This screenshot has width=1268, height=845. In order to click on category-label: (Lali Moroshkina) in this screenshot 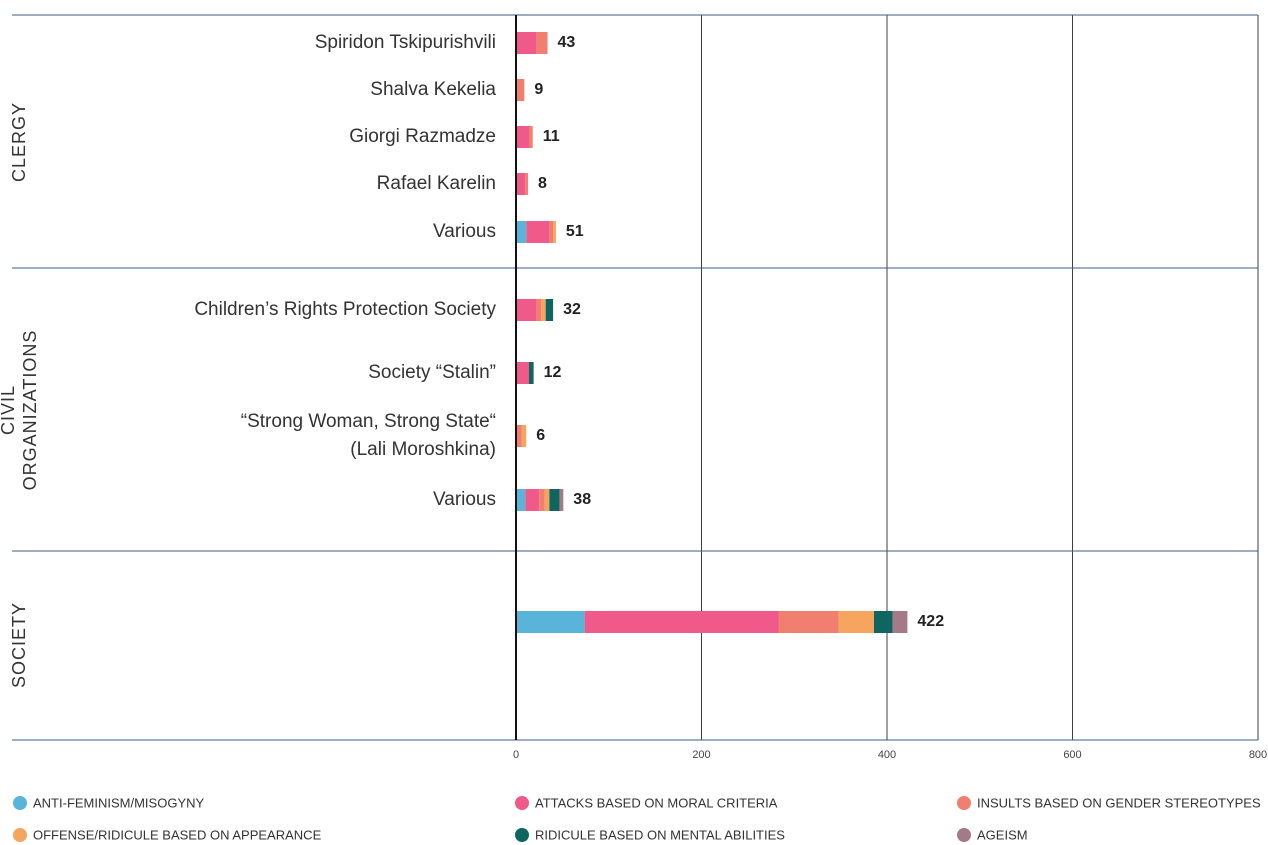, I will do `click(423, 449)`.